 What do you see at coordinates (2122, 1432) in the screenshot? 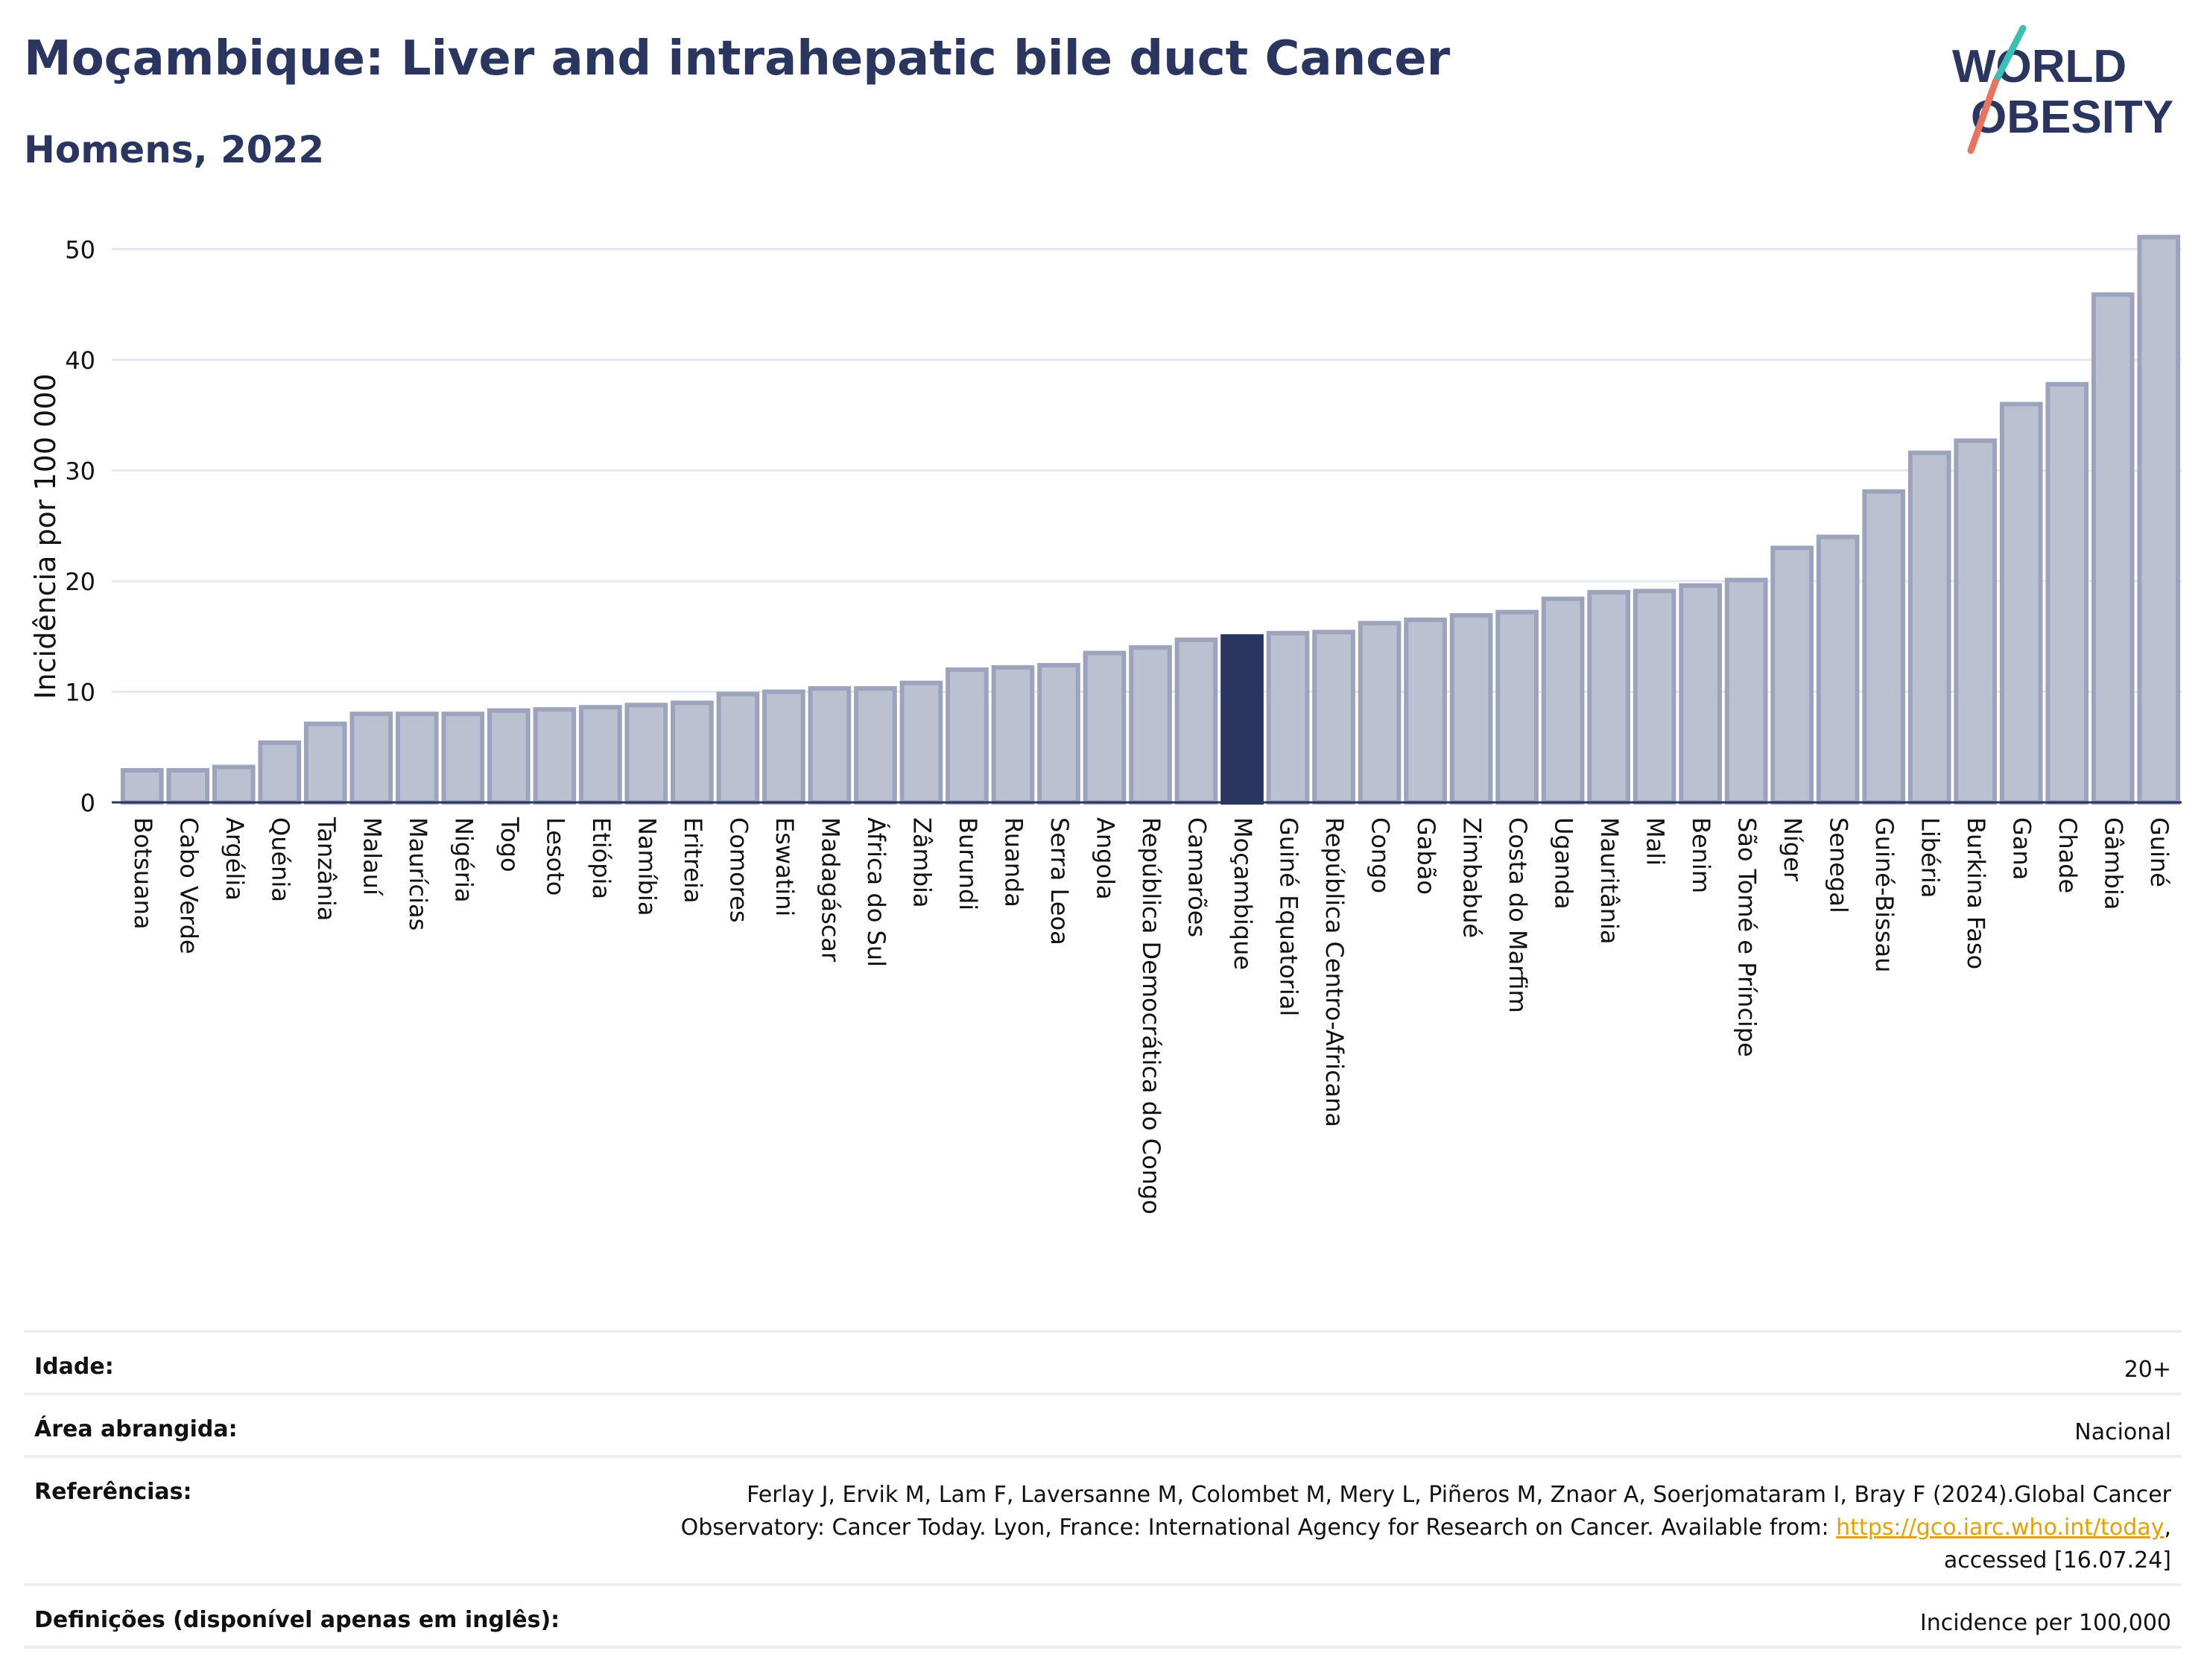
I see `meta-value-area: Nacional` at bounding box center [2122, 1432].